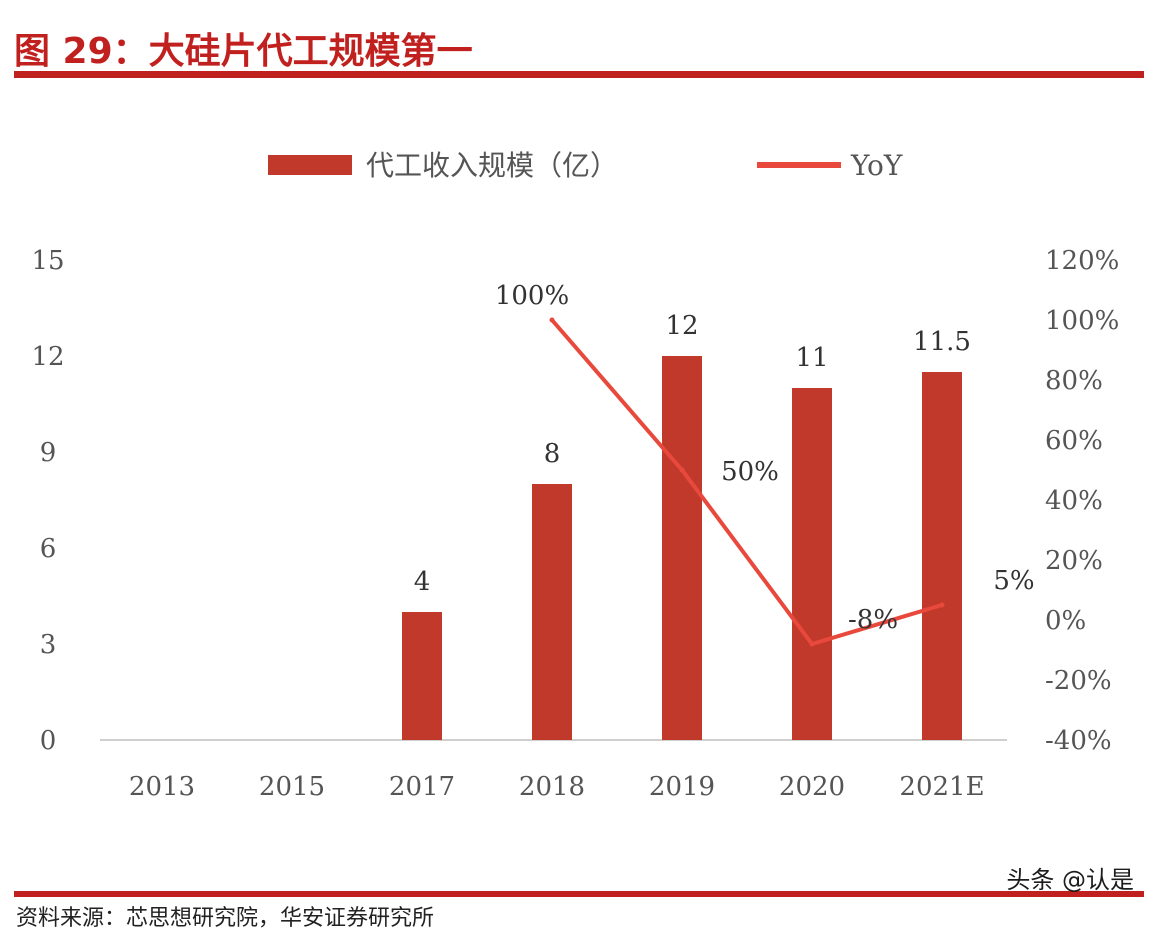 Image resolution: width=1160 pixels, height=932 pixels. What do you see at coordinates (48, 741) in the screenshot?
I see `y-left-tick-0: 0` at bounding box center [48, 741].